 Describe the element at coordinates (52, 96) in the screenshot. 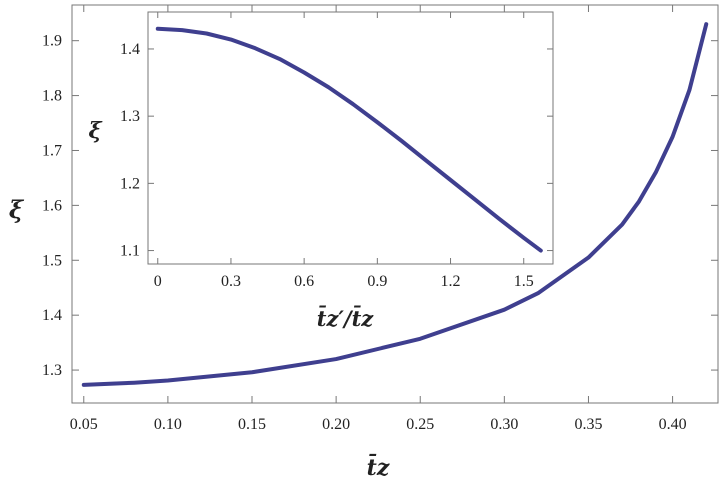

I see `main-y-tick-label: 1.8` at that location.